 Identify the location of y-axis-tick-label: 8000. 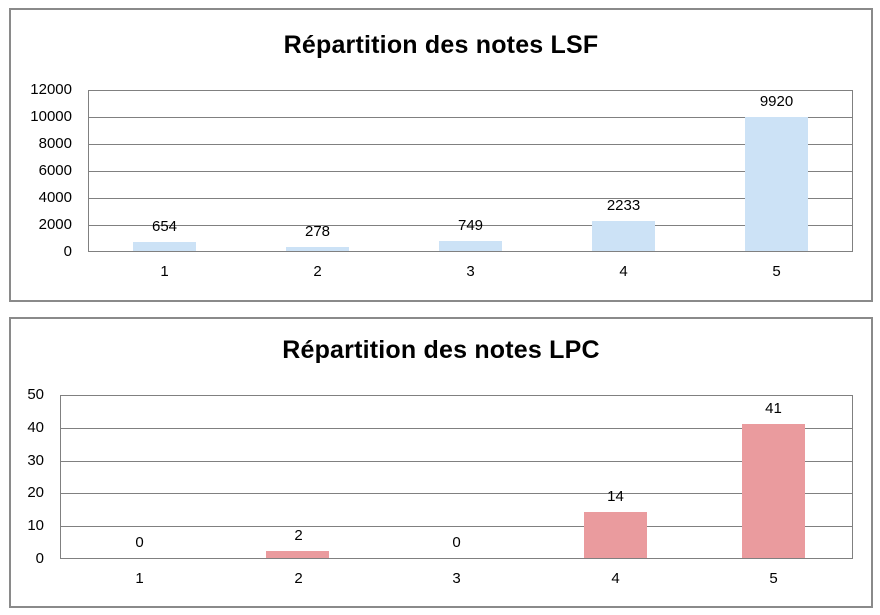
(55, 143).